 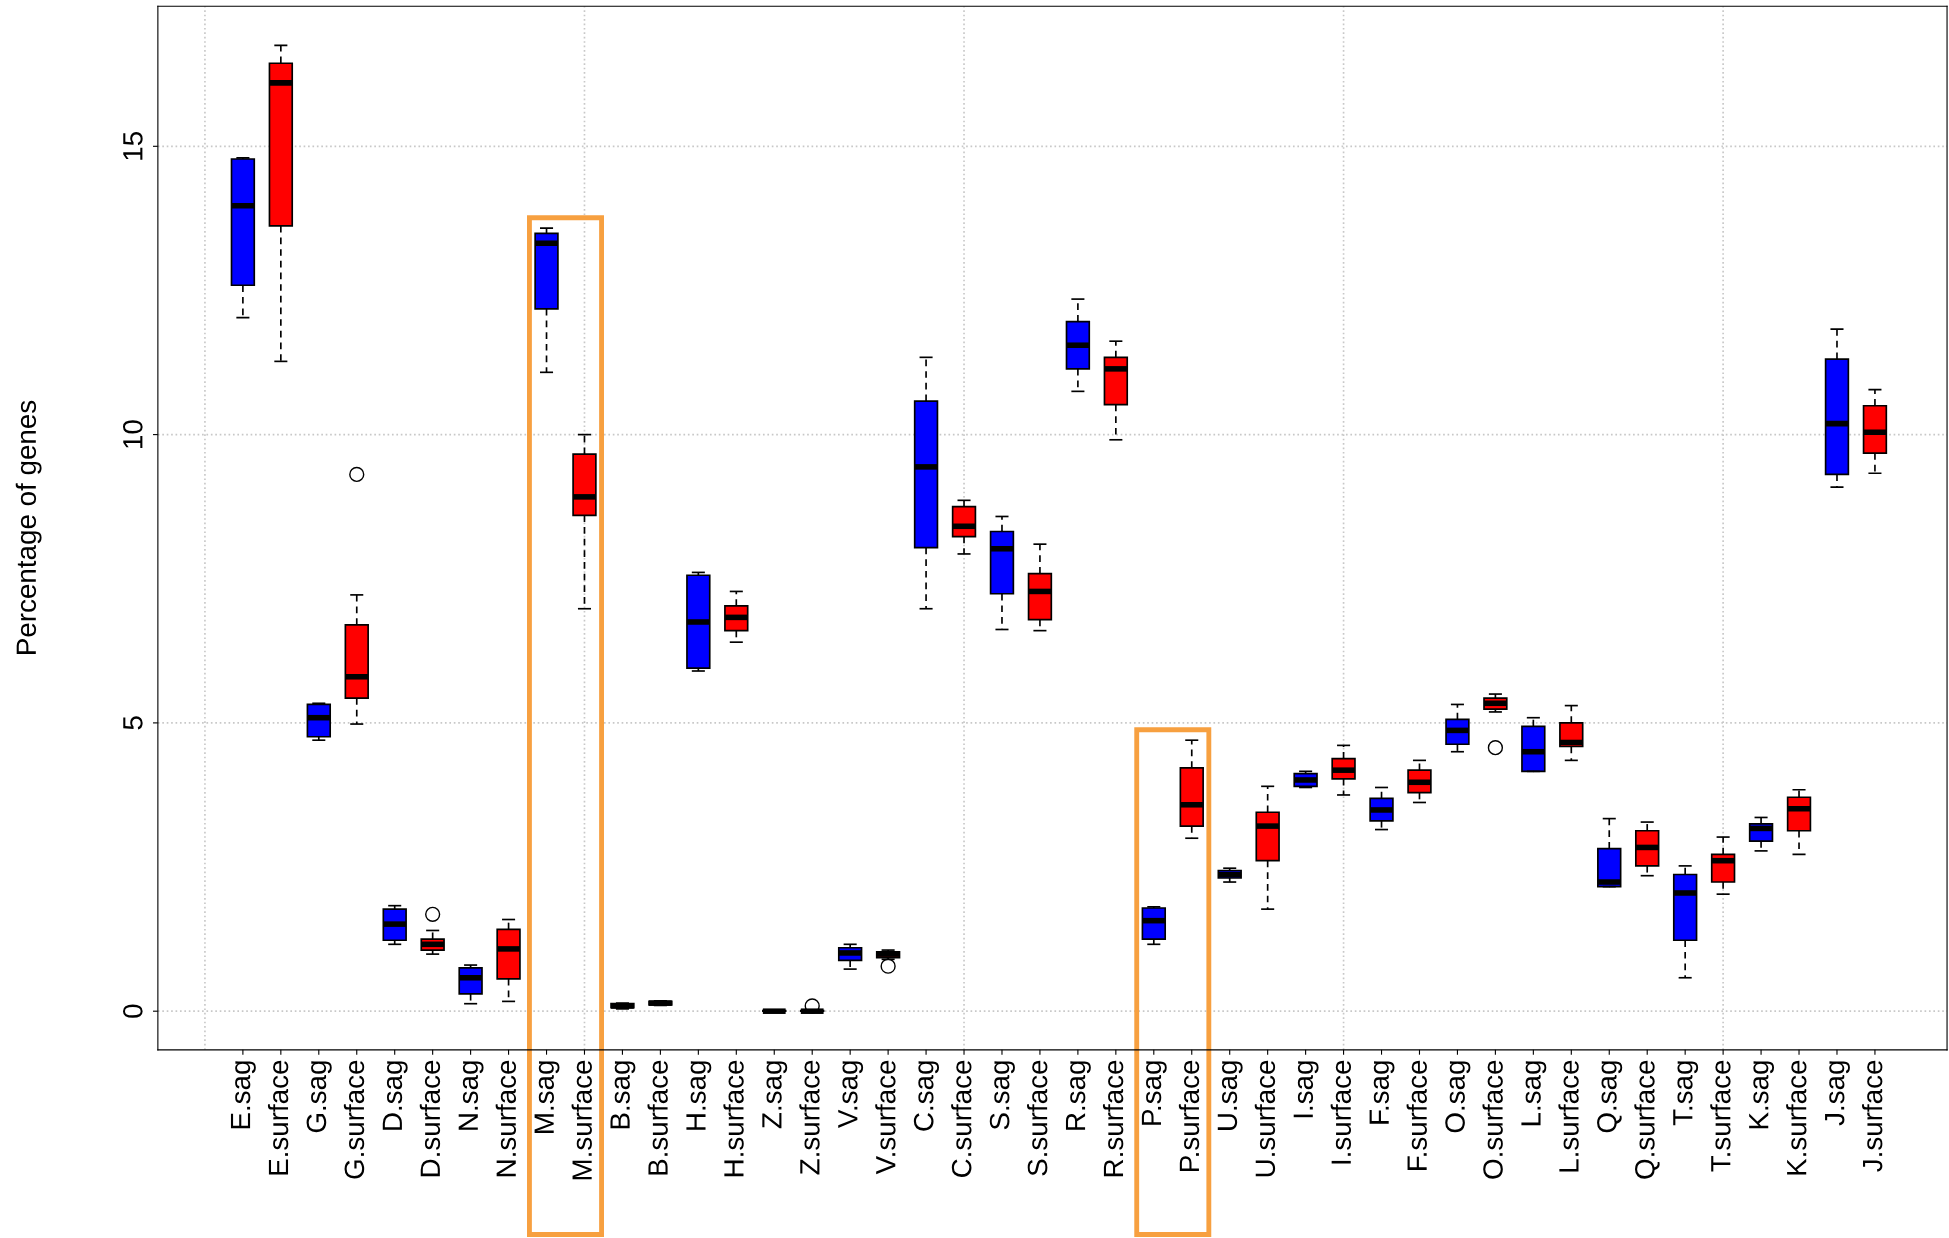 What do you see at coordinates (1306, 1089) in the screenshot?
I see `x-tick-label: I.sag` at bounding box center [1306, 1089].